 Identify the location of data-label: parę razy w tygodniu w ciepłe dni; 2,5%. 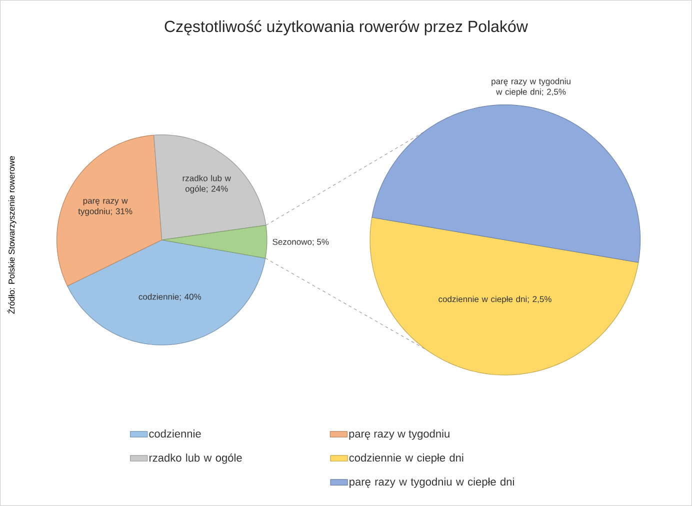
(531, 87).